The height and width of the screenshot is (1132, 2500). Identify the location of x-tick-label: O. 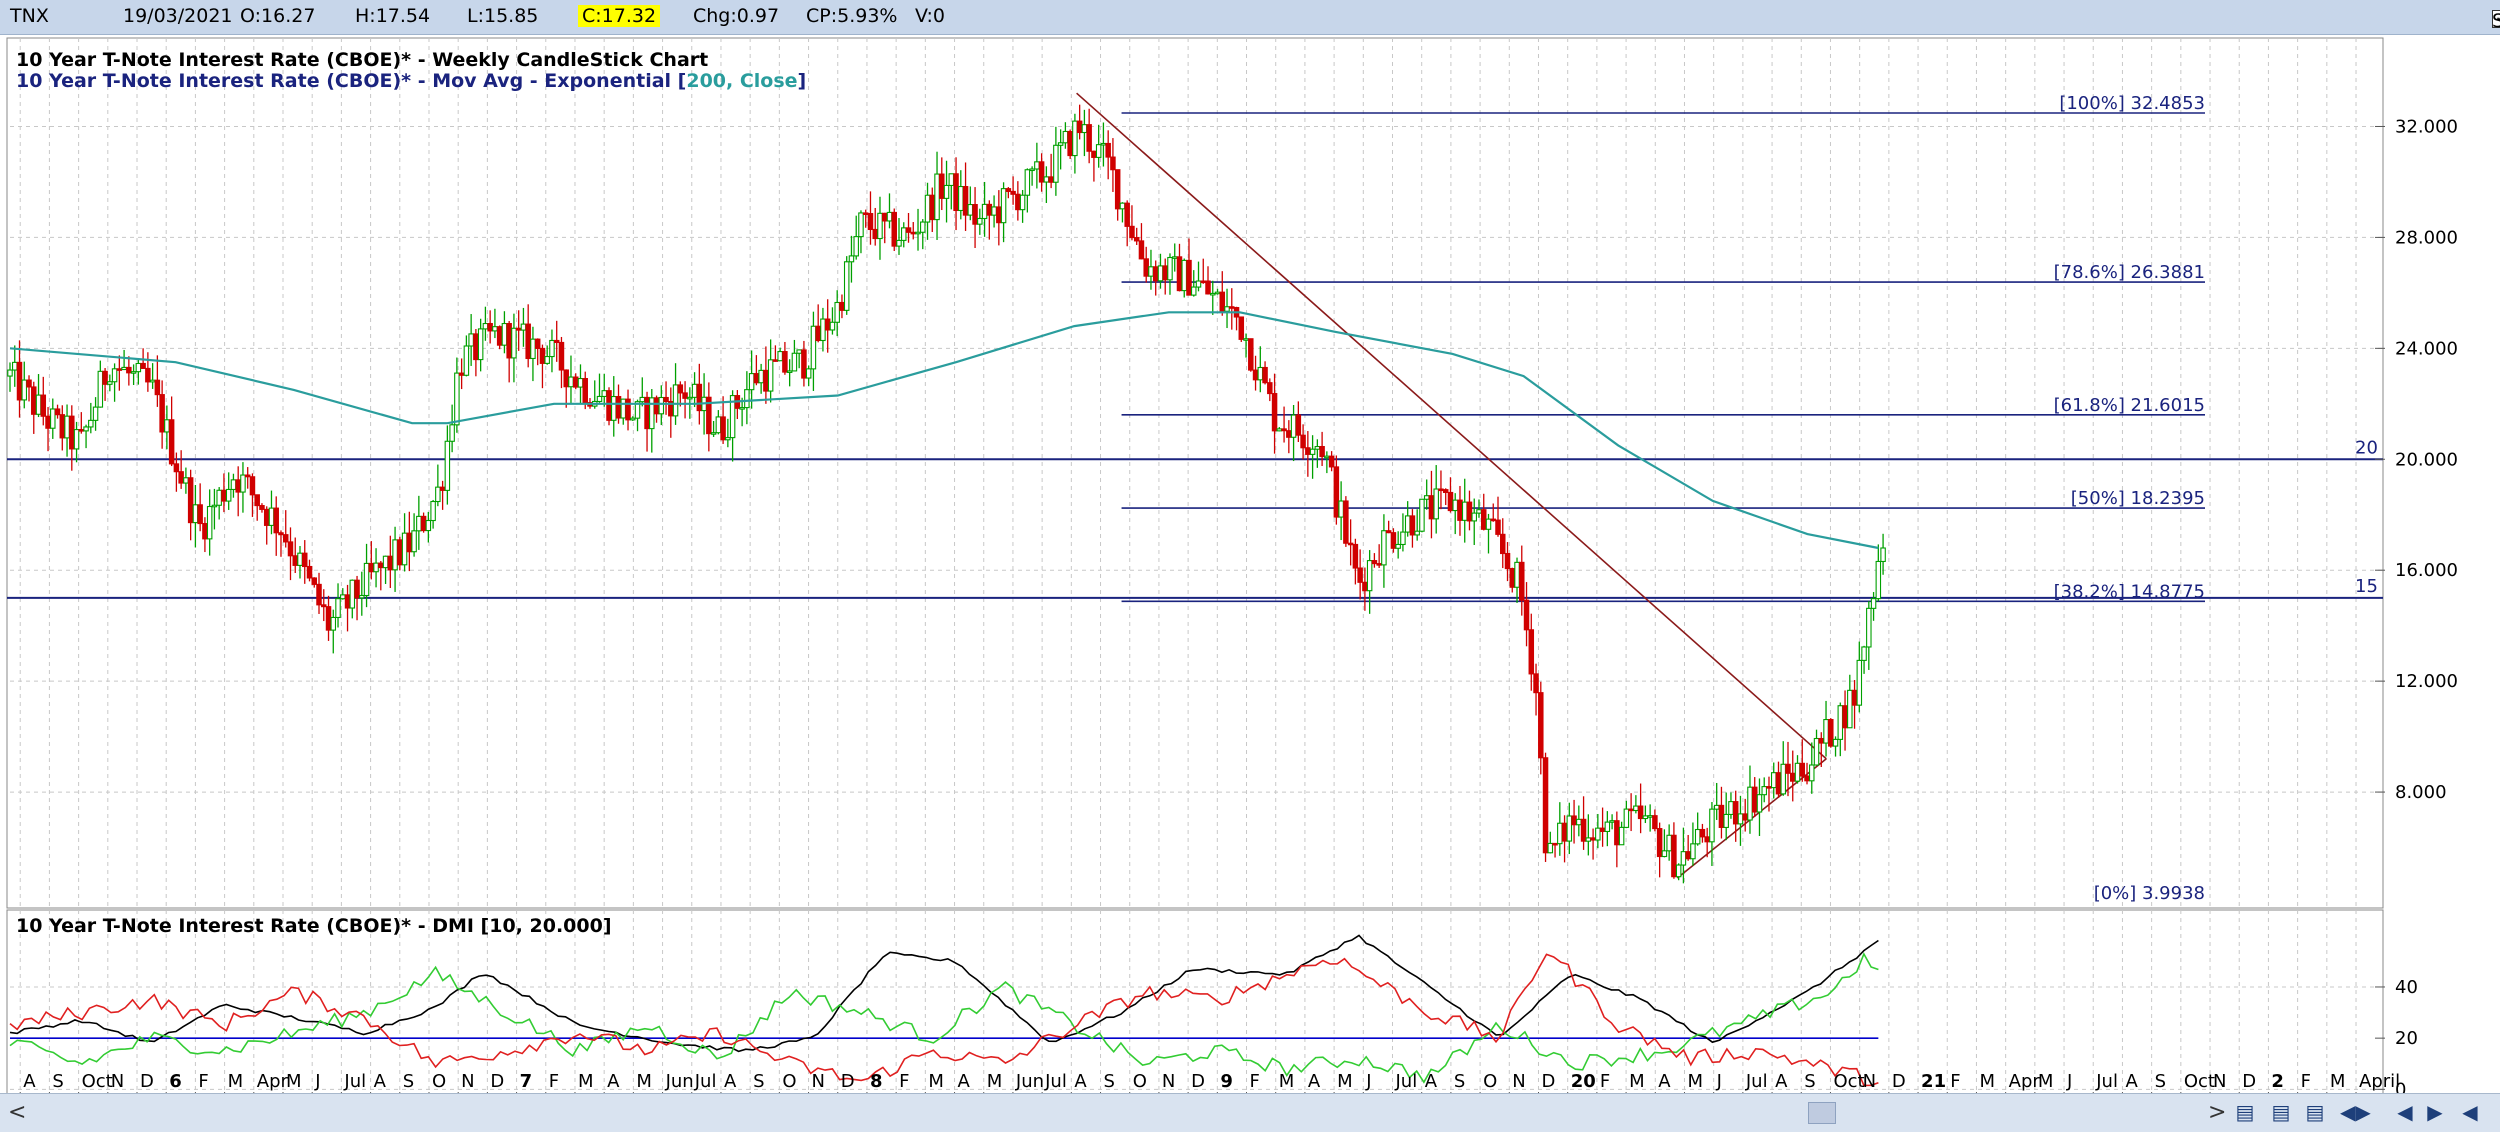
(789, 1081).